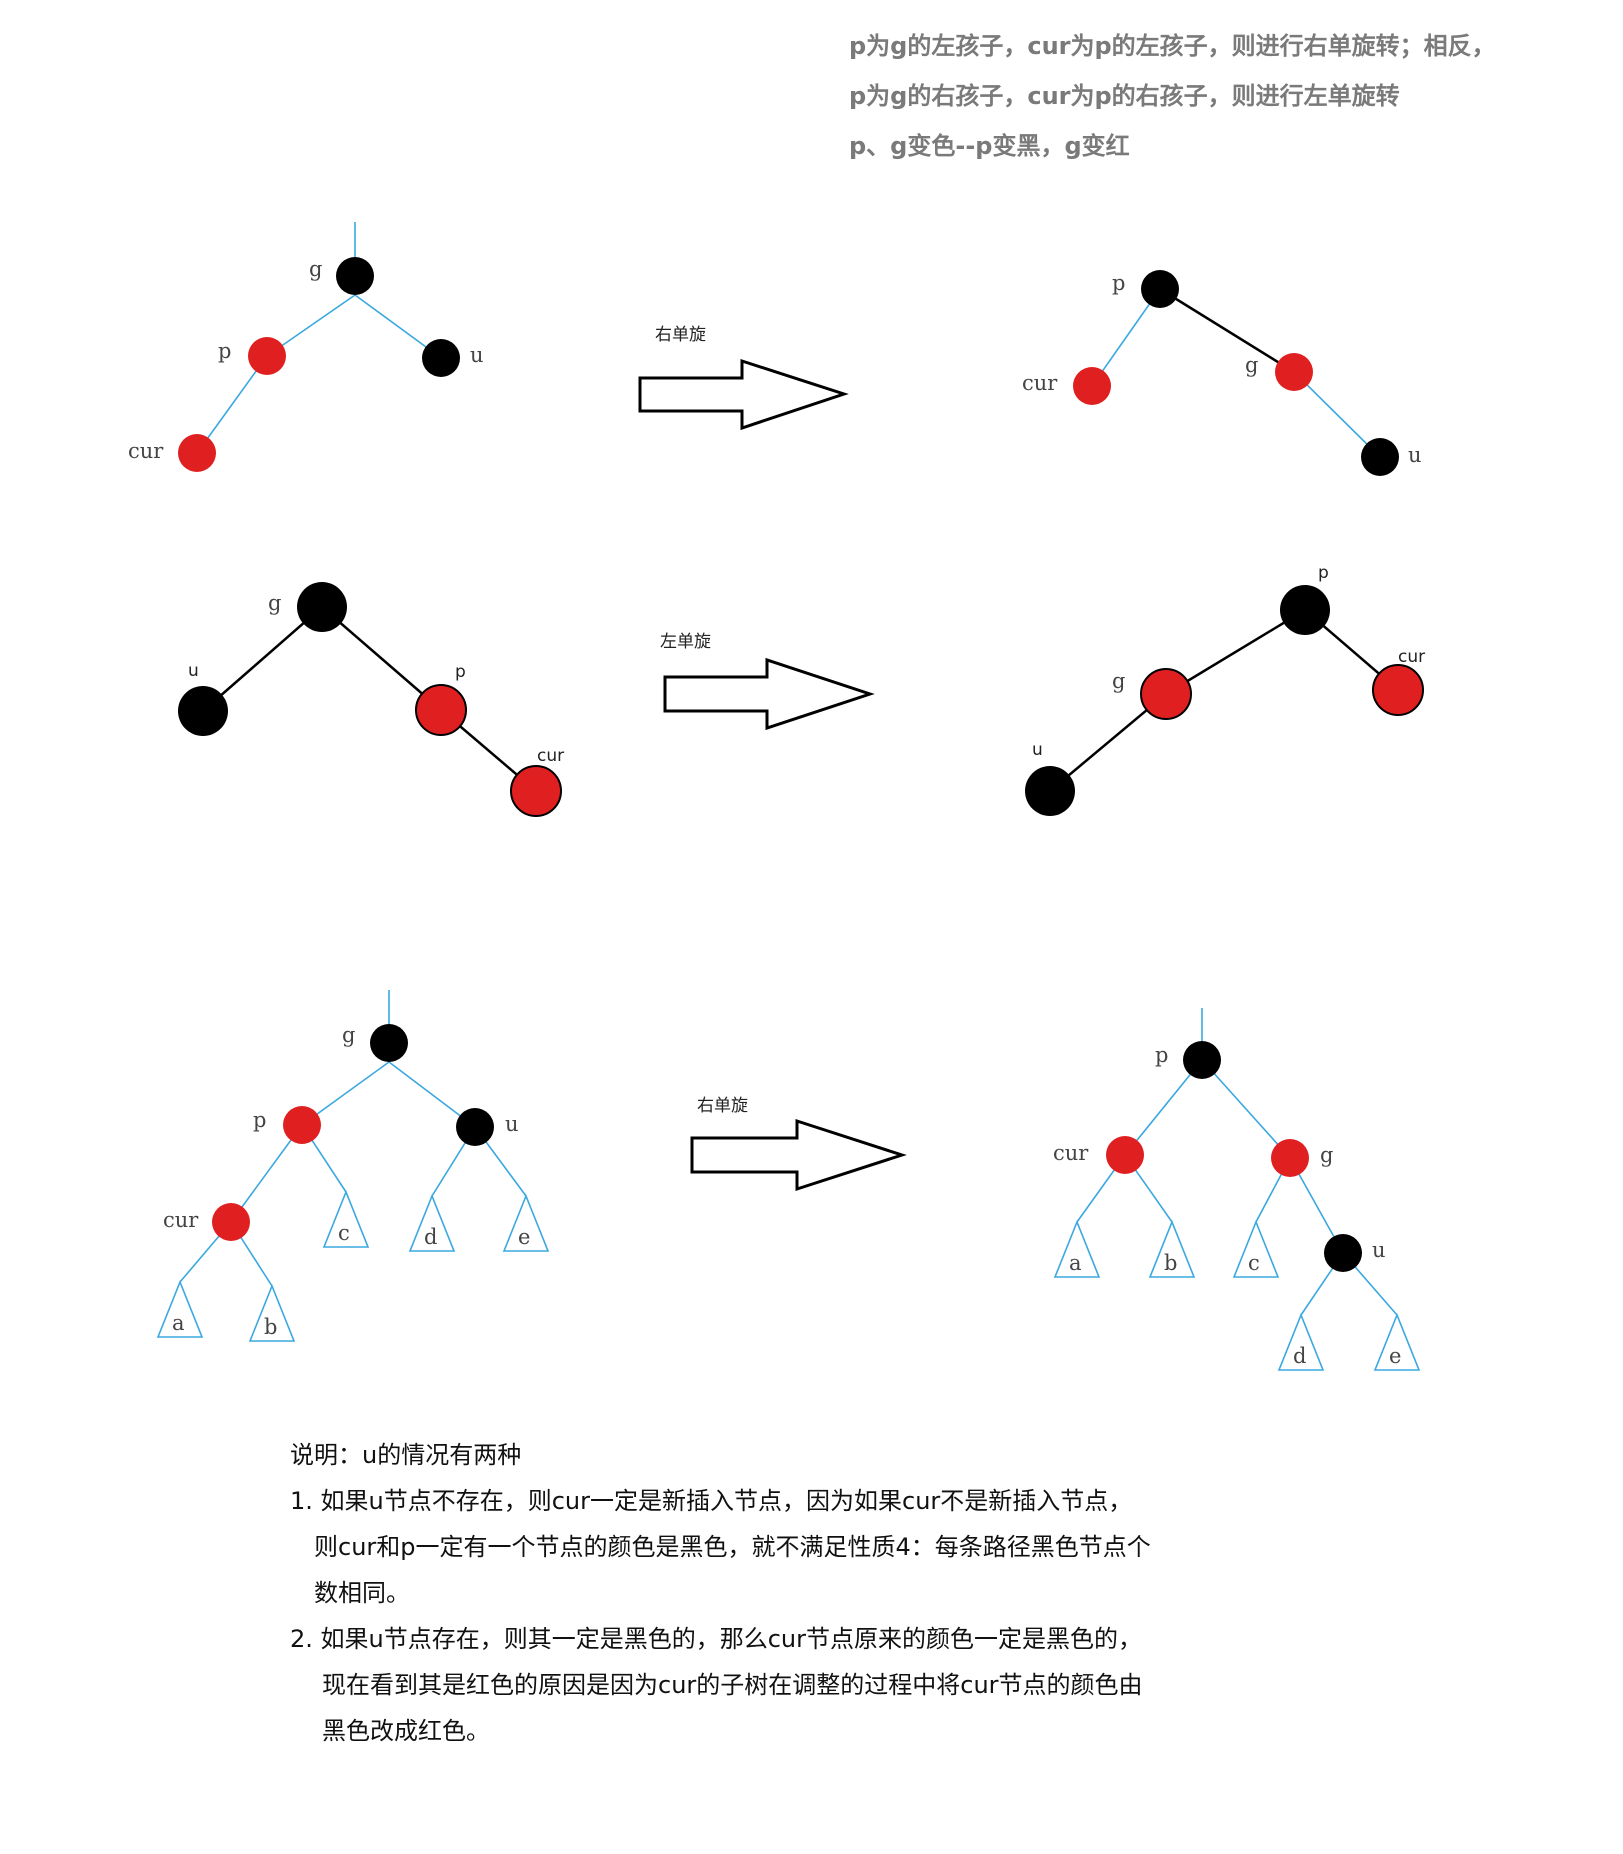 The height and width of the screenshot is (1854, 1623). What do you see at coordinates (989, 146) in the screenshot?
I see `header-line-3: p、g变色--p变黑，g变红` at bounding box center [989, 146].